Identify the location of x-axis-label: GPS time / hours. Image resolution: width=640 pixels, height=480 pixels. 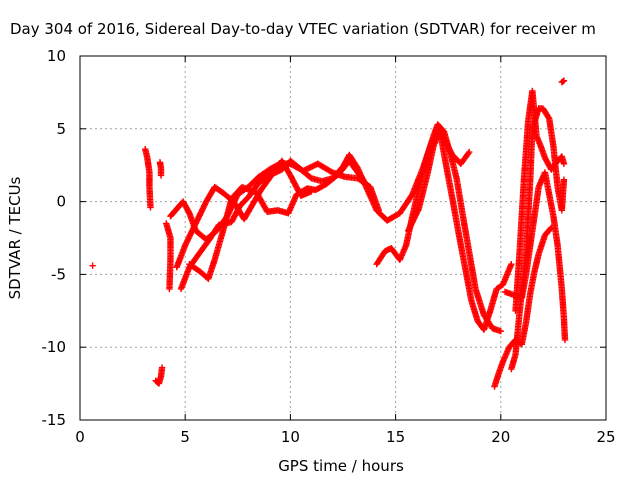
(341, 466).